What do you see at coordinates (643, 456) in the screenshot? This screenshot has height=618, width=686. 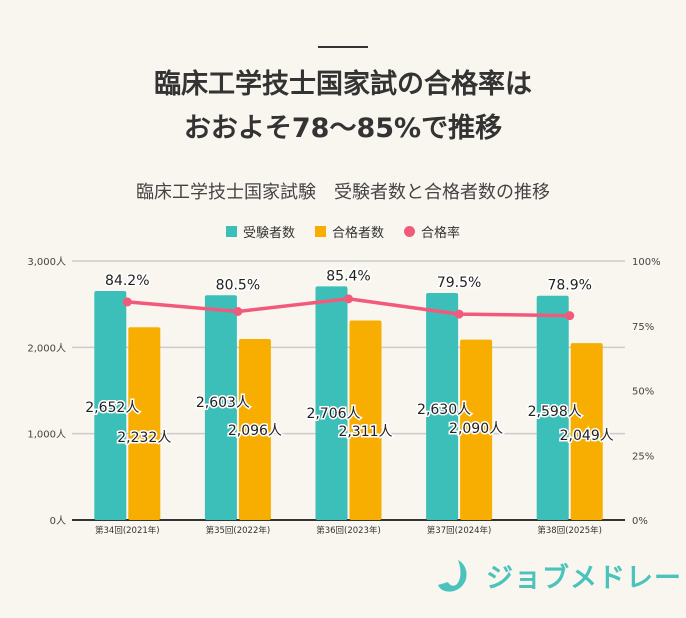 I see `right-axis-tick: 25%` at bounding box center [643, 456].